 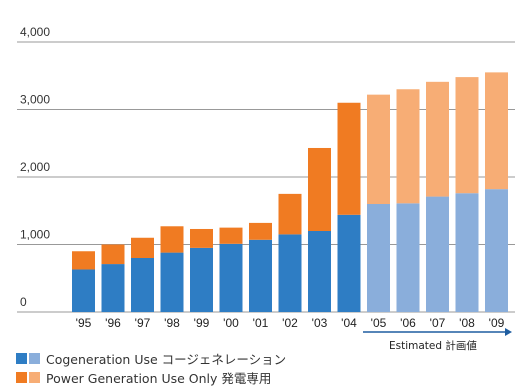 I want to click on estimated-annotation: Estimated 計画値, so click(x=437, y=340).